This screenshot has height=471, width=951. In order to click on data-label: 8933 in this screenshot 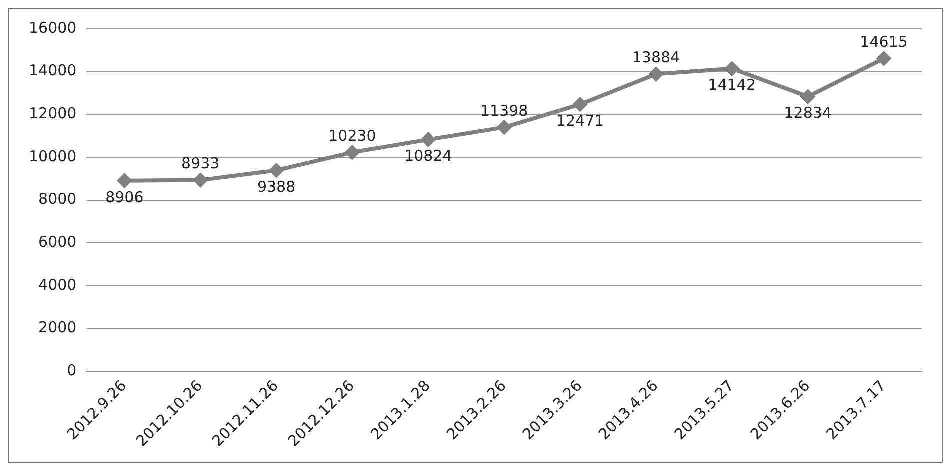, I will do `click(201, 163)`.